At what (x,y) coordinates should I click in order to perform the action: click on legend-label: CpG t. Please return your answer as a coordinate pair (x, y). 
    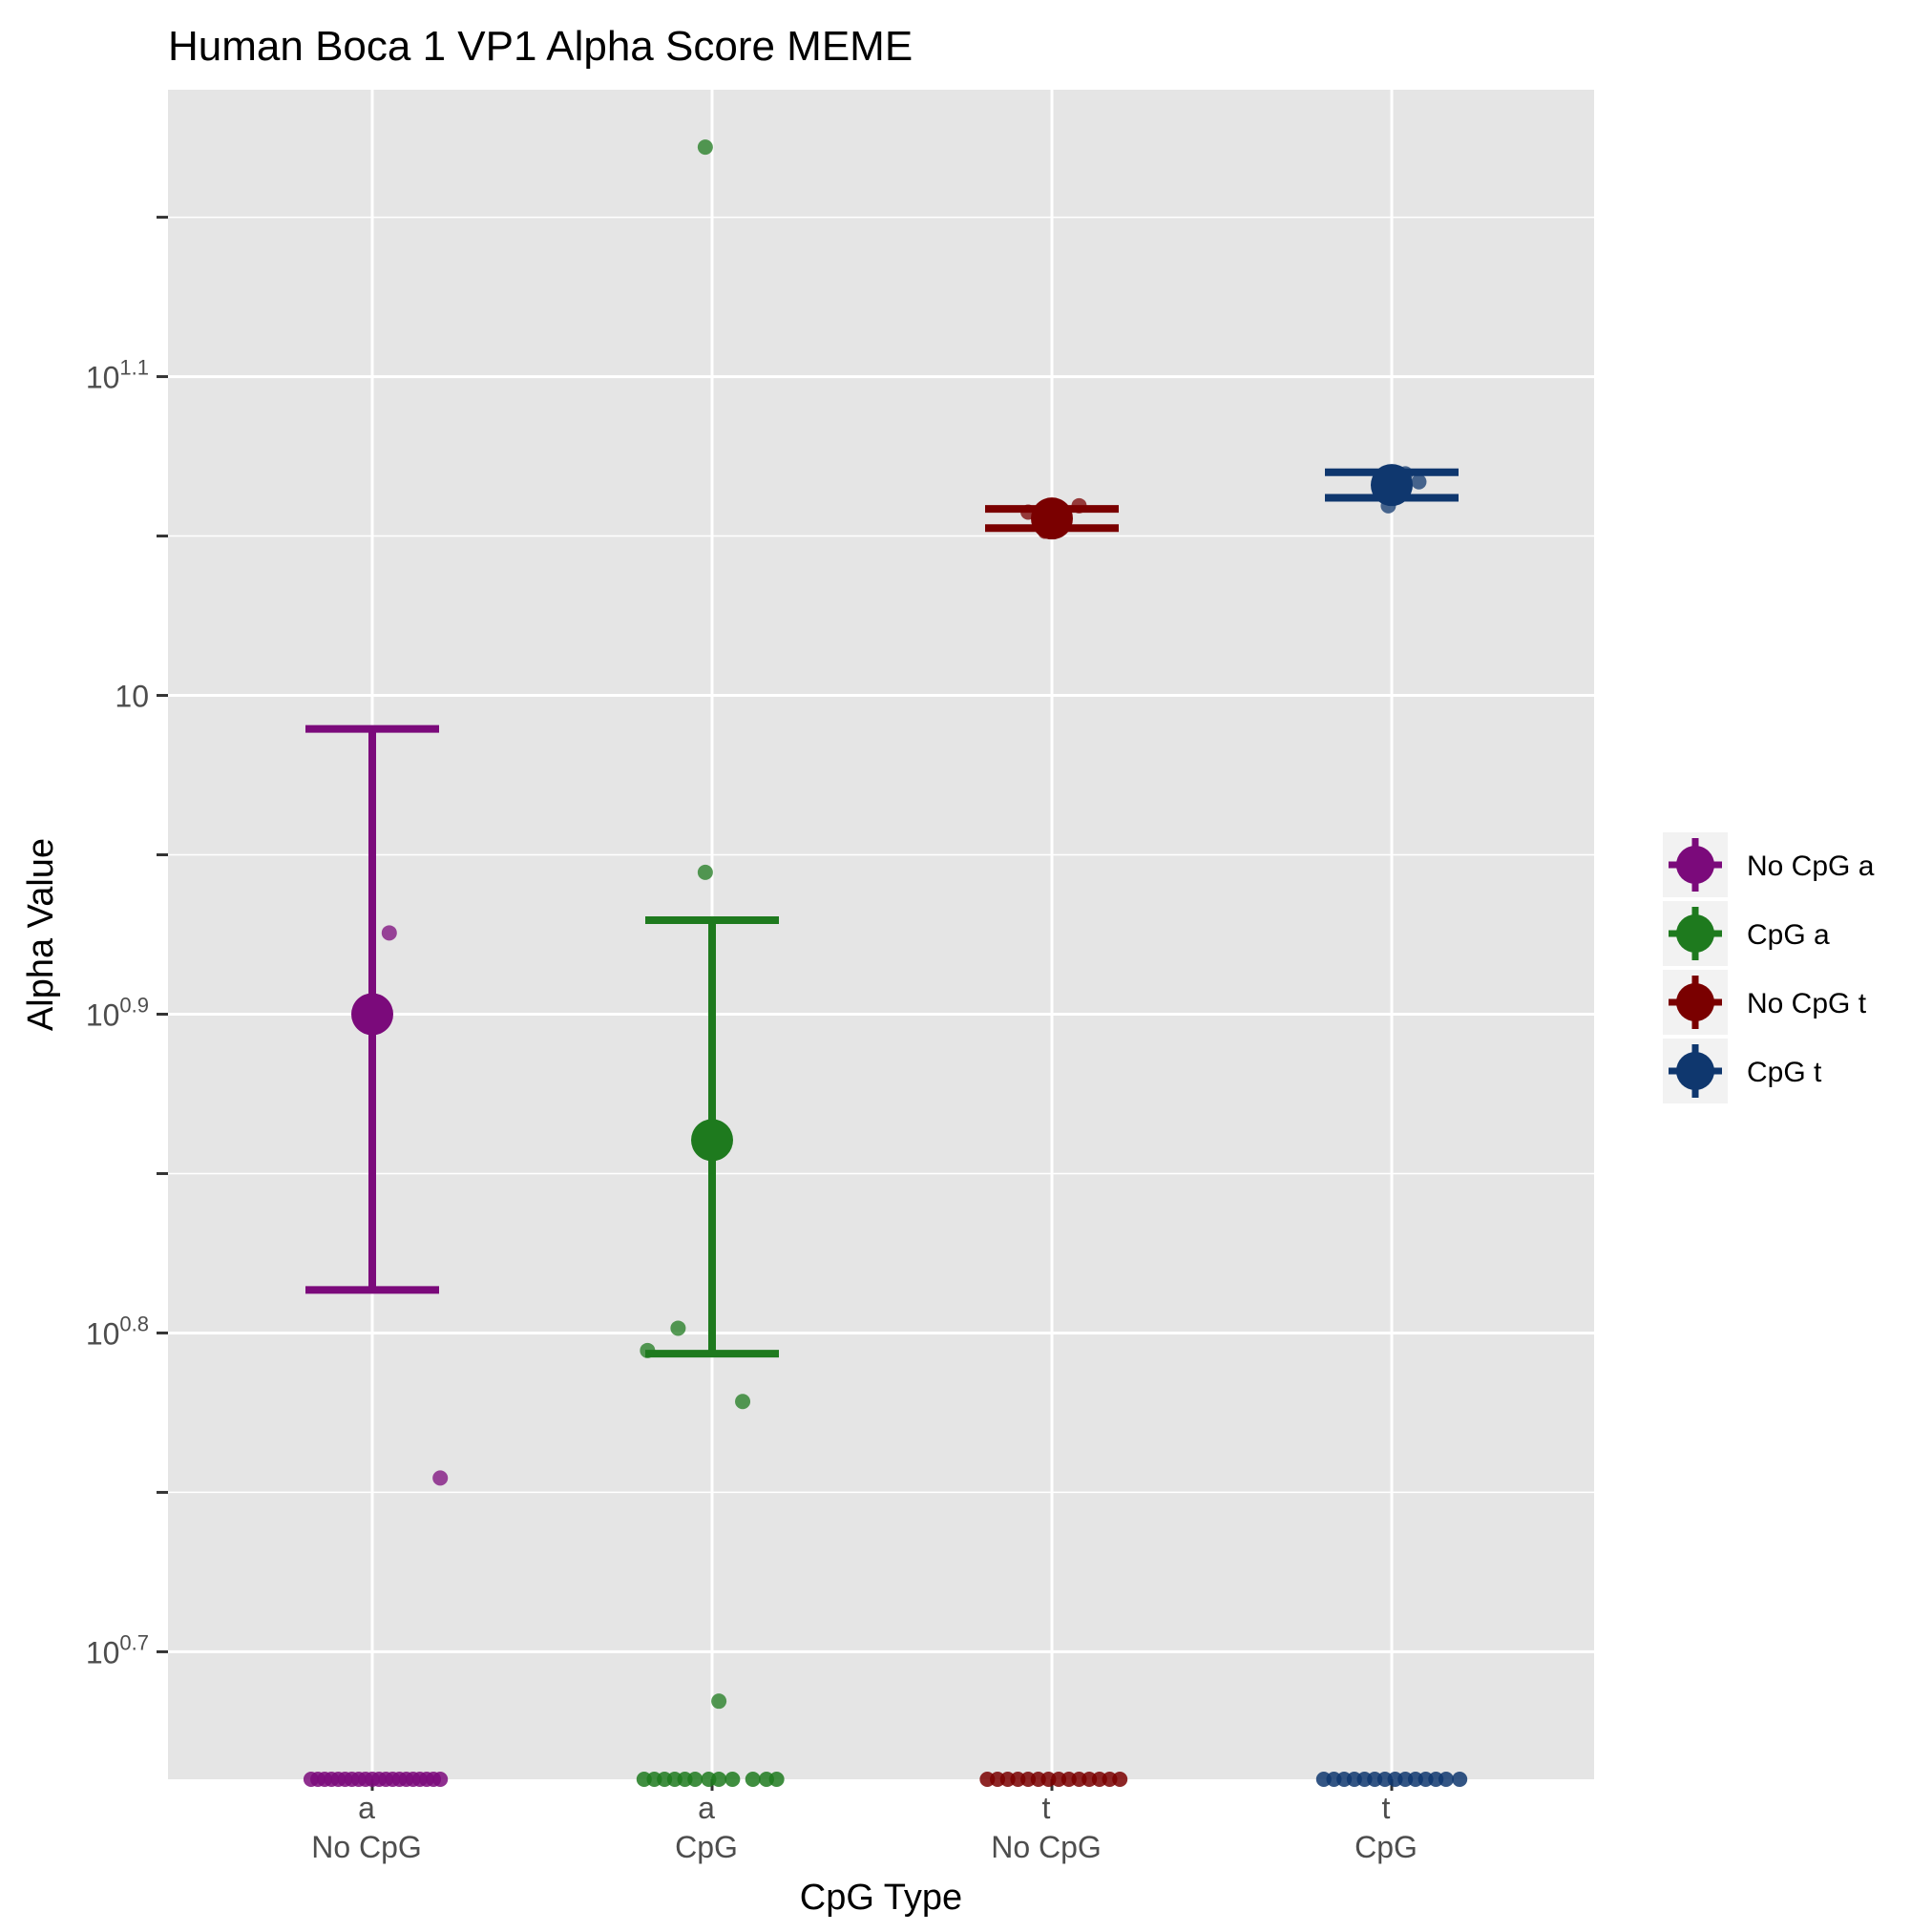
    Looking at the image, I should click on (1785, 1073).